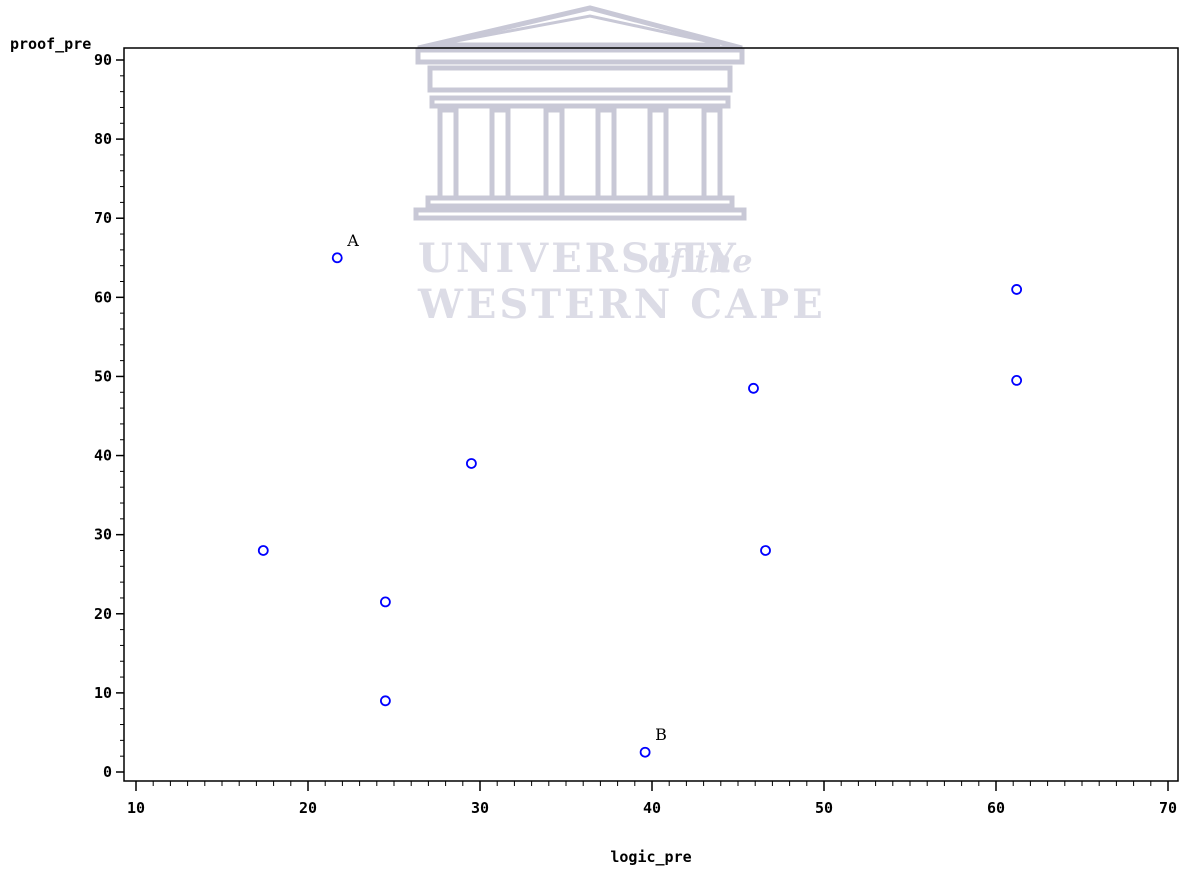 The image size is (1185, 877). I want to click on y-tick-label: 10, so click(103, 693).